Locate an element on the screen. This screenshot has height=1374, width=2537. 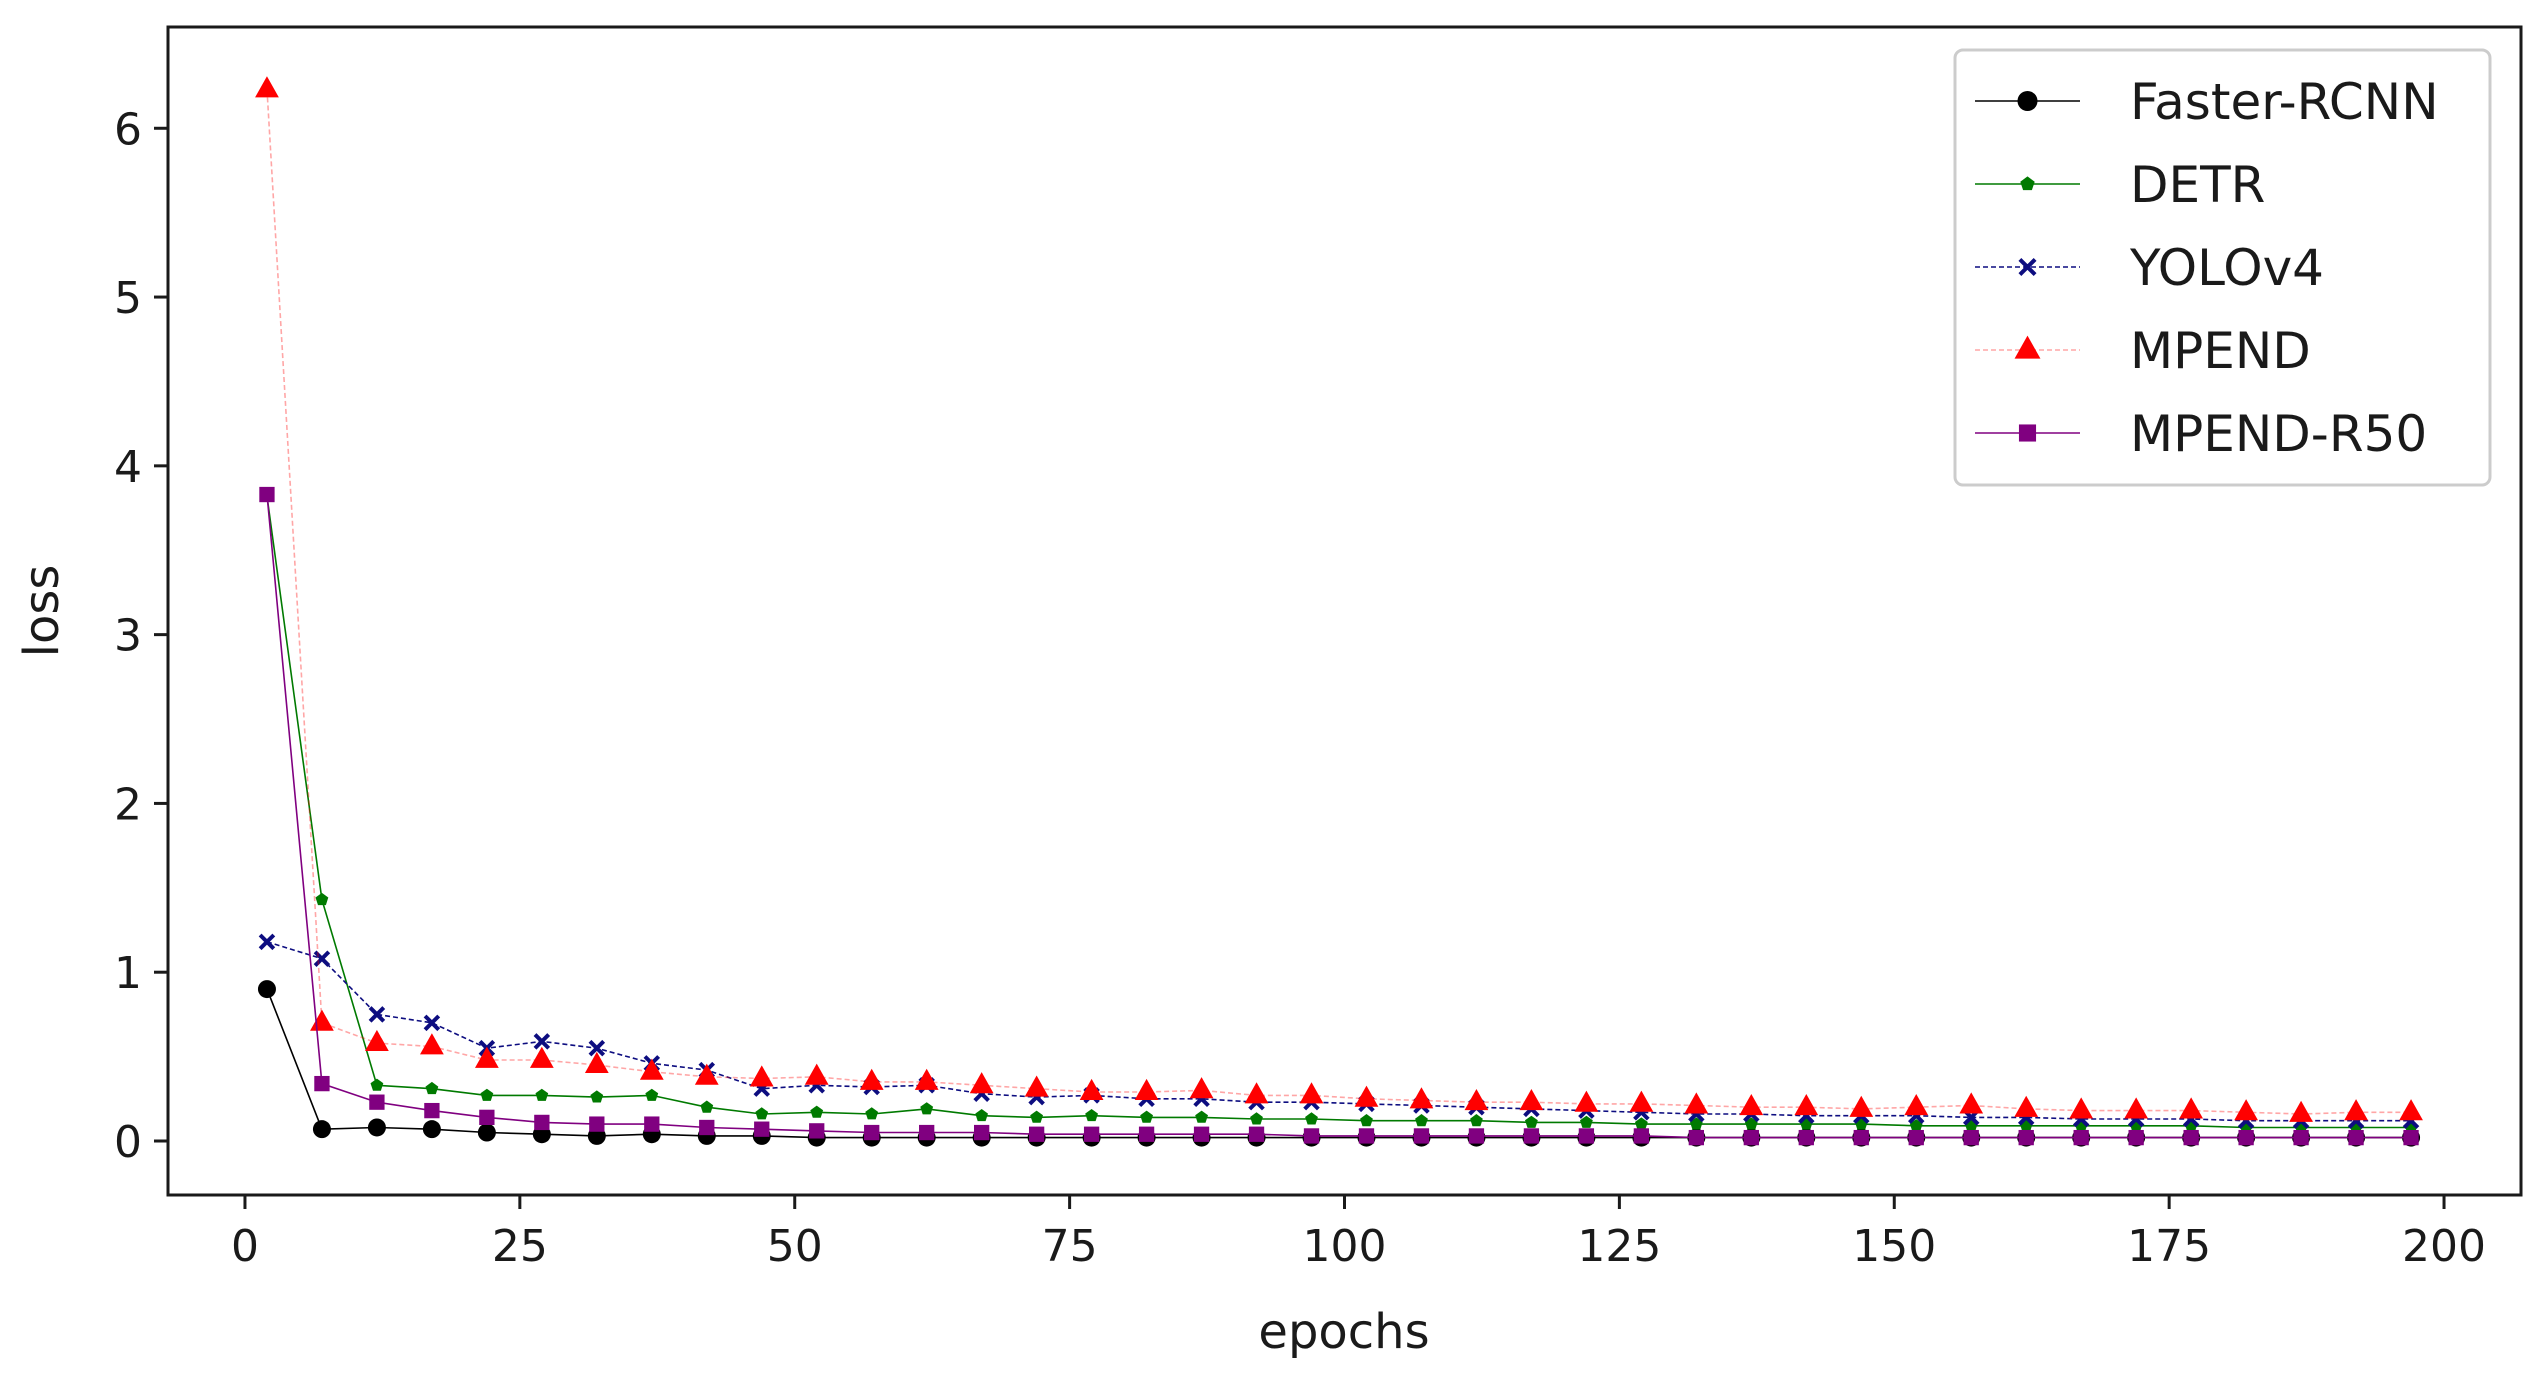
x-tick-label: 125 is located at coordinates (1619, 1246).